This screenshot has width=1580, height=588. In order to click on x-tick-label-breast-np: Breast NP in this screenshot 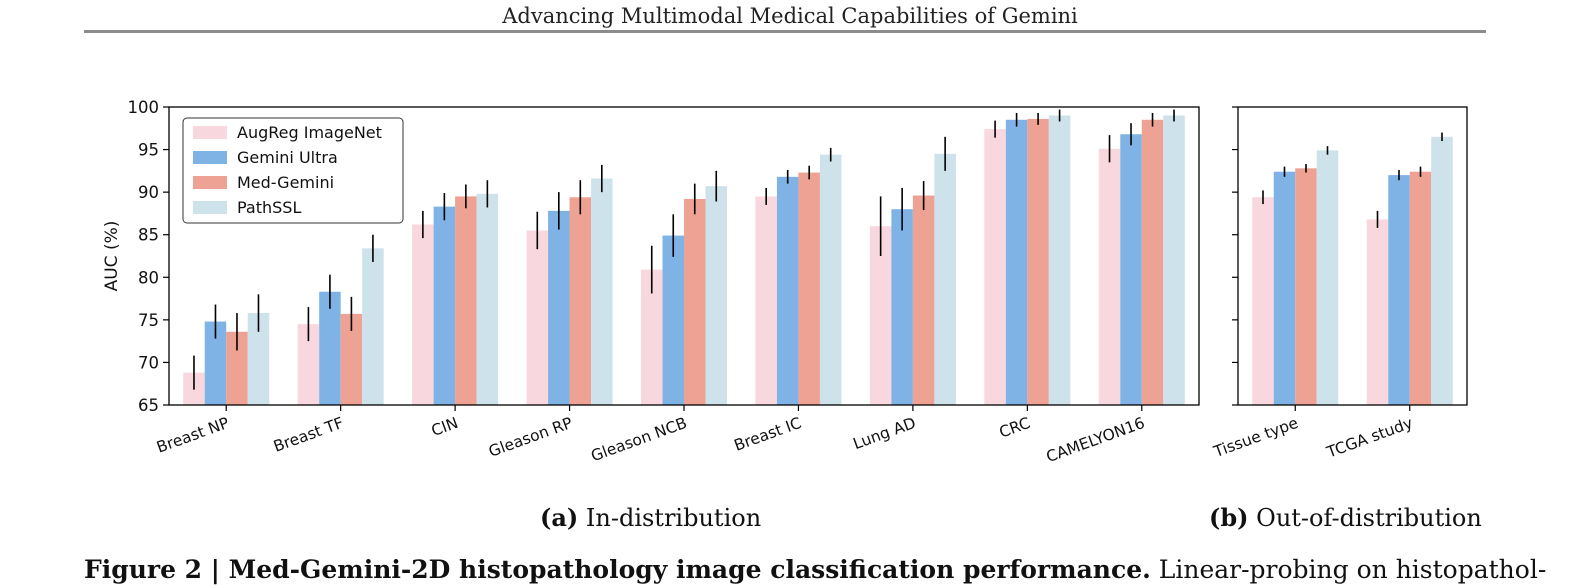, I will do `click(192, 435)`.